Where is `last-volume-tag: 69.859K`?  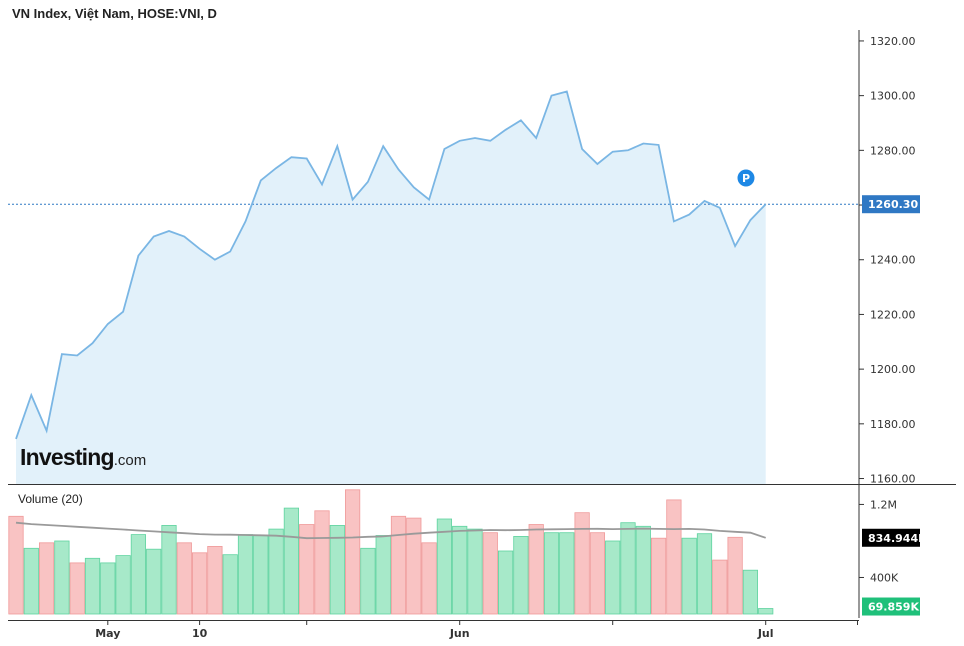
last-volume-tag: 69.859K is located at coordinates (891, 606).